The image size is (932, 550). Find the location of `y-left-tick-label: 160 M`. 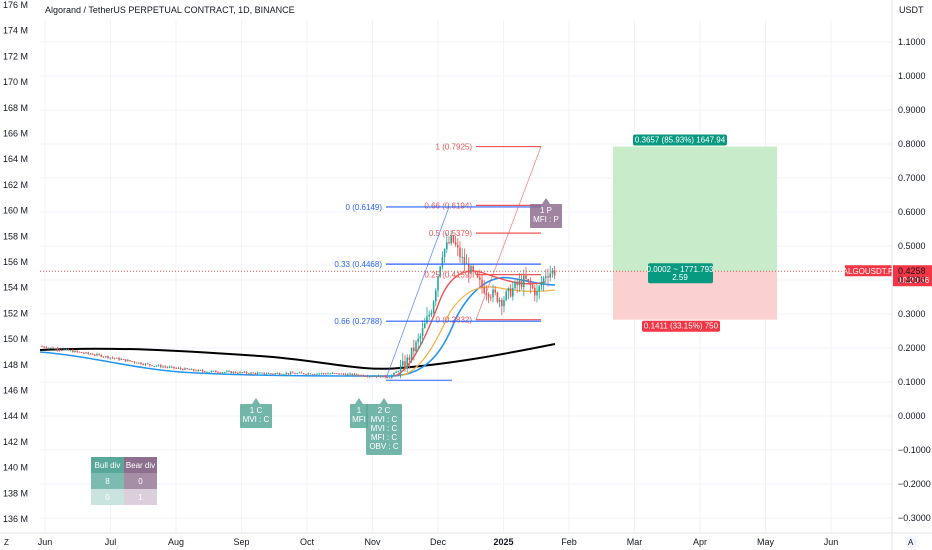

y-left-tick-label: 160 M is located at coordinates (15, 211).